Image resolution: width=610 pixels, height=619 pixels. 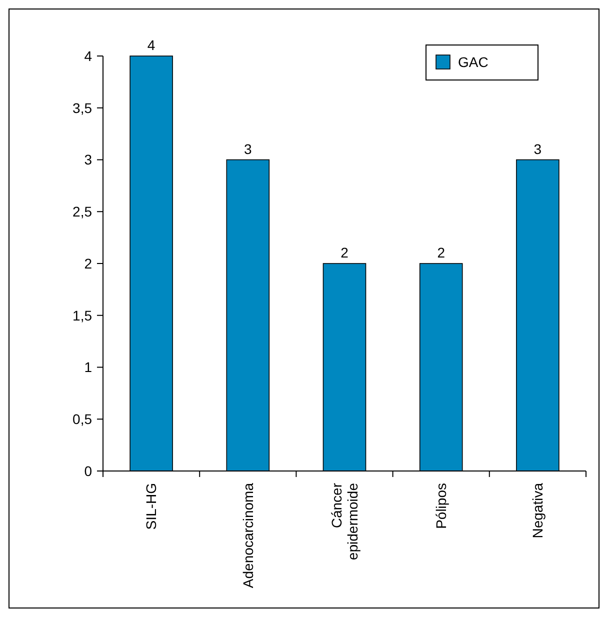 What do you see at coordinates (88, 470) in the screenshot?
I see `y-tick-label: 0` at bounding box center [88, 470].